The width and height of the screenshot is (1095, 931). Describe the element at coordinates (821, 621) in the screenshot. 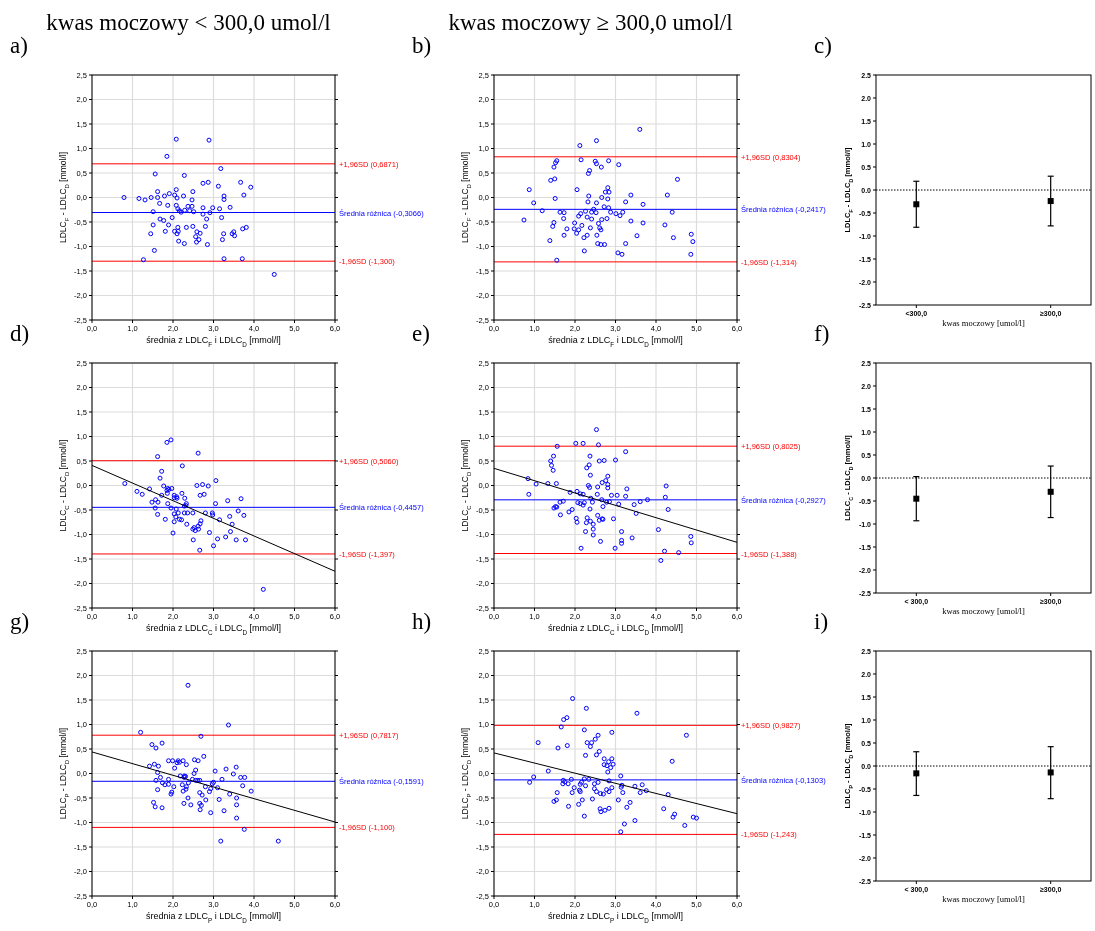

I see `text: i)` at that location.